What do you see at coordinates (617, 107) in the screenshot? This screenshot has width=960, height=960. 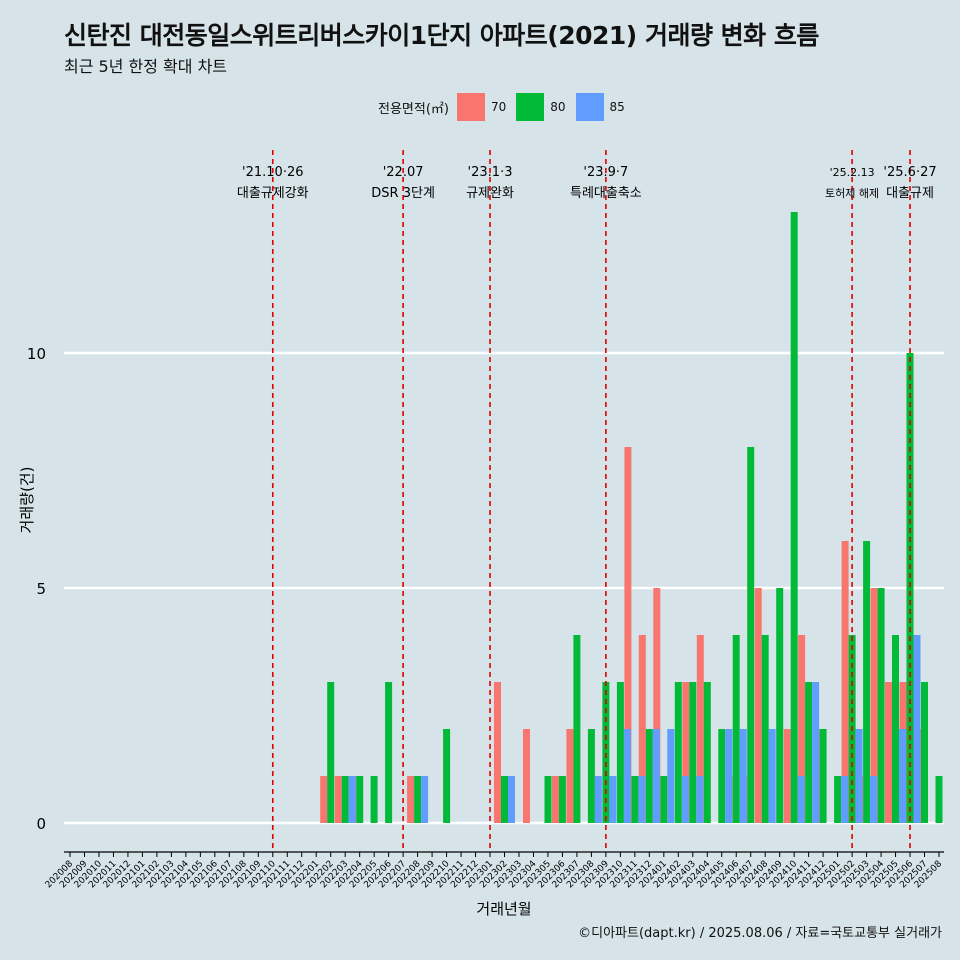 I see `legend-label-85: 85` at bounding box center [617, 107].